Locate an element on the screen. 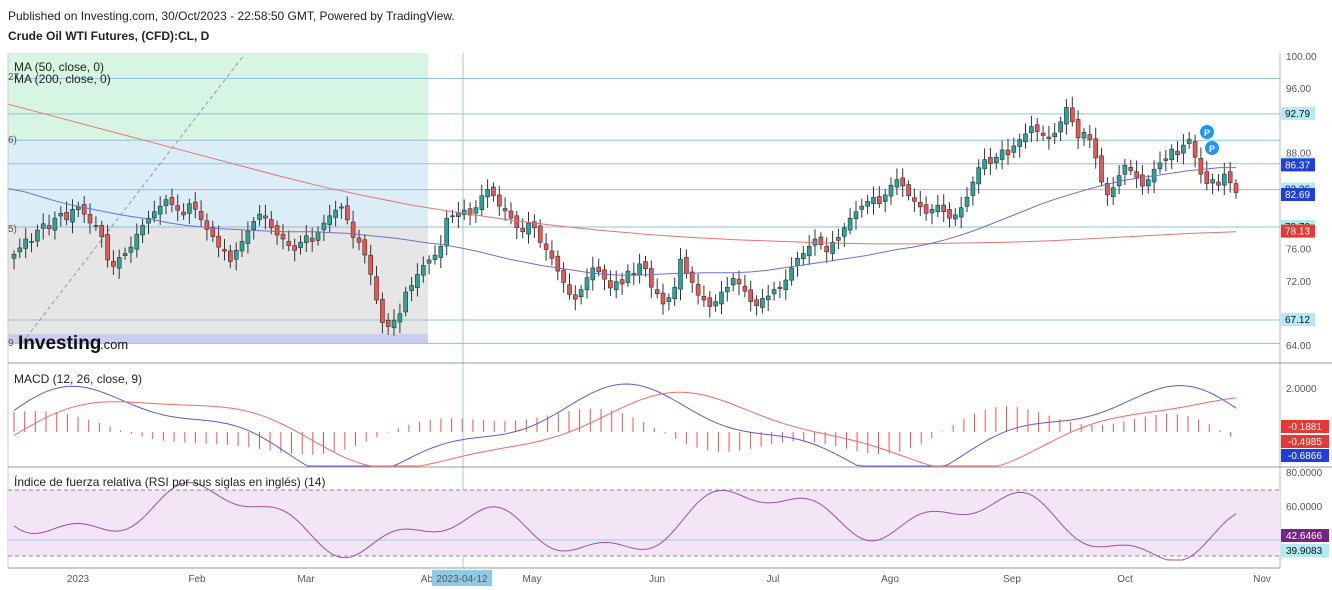 The height and width of the screenshot is (590, 1332). price-tag: 78.13 is located at coordinates (1298, 231).